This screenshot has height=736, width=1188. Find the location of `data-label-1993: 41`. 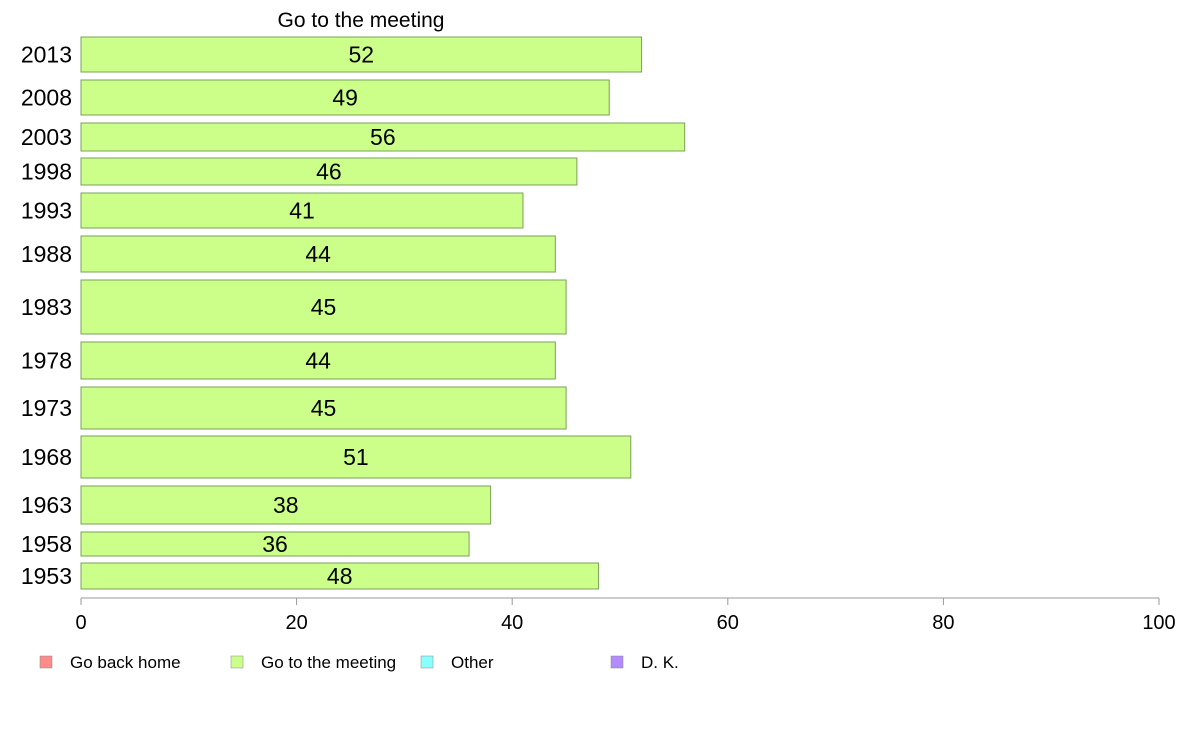

data-label-1993: 41 is located at coordinates (302, 211).